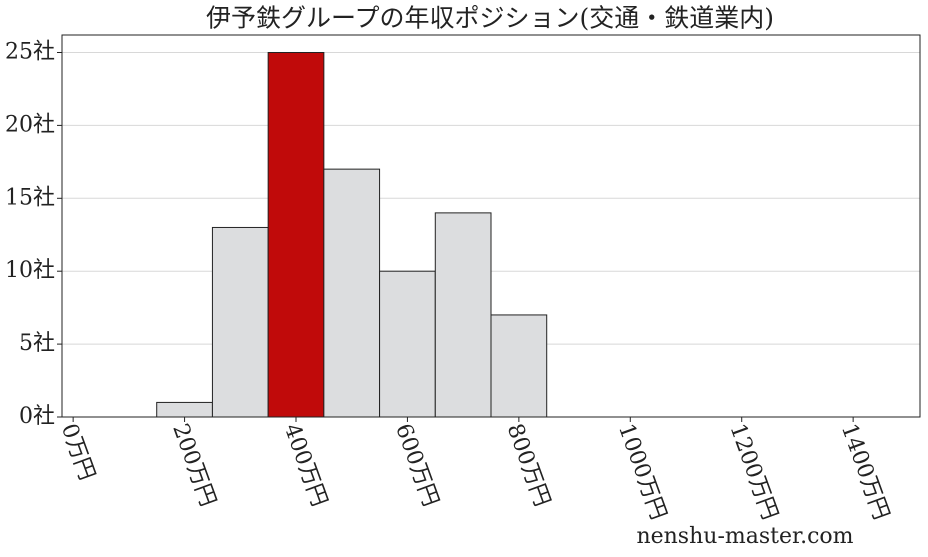  Describe the element at coordinates (305, 465) in the screenshot. I see `x-tick-label: 400万円` at that location.